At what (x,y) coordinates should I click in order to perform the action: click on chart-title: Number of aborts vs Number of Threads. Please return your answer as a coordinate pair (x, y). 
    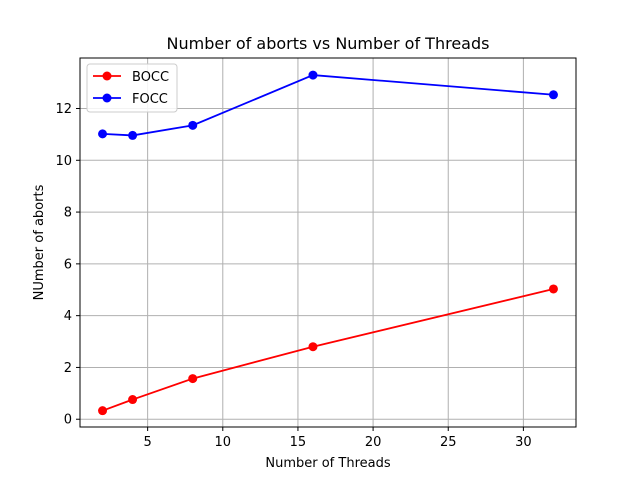
    Looking at the image, I should click on (328, 43).